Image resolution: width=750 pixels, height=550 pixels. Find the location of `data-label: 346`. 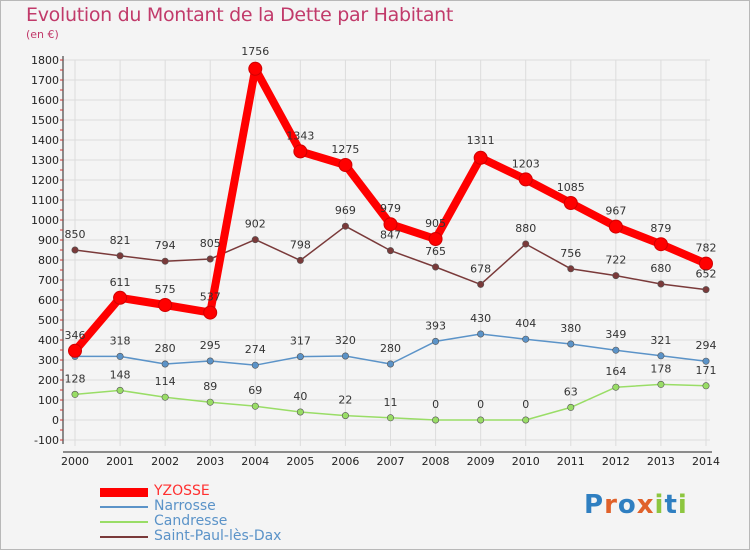

data-label: 346 is located at coordinates (75, 335).